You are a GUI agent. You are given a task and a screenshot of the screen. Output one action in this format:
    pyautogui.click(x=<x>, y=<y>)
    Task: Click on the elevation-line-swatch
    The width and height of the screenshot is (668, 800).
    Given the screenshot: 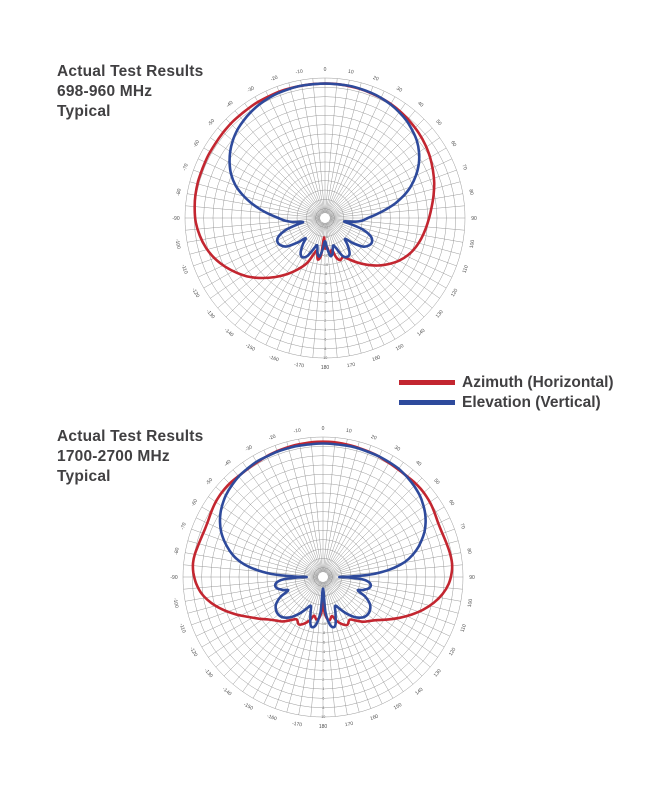 What is the action you would take?
    pyautogui.click(x=427, y=402)
    